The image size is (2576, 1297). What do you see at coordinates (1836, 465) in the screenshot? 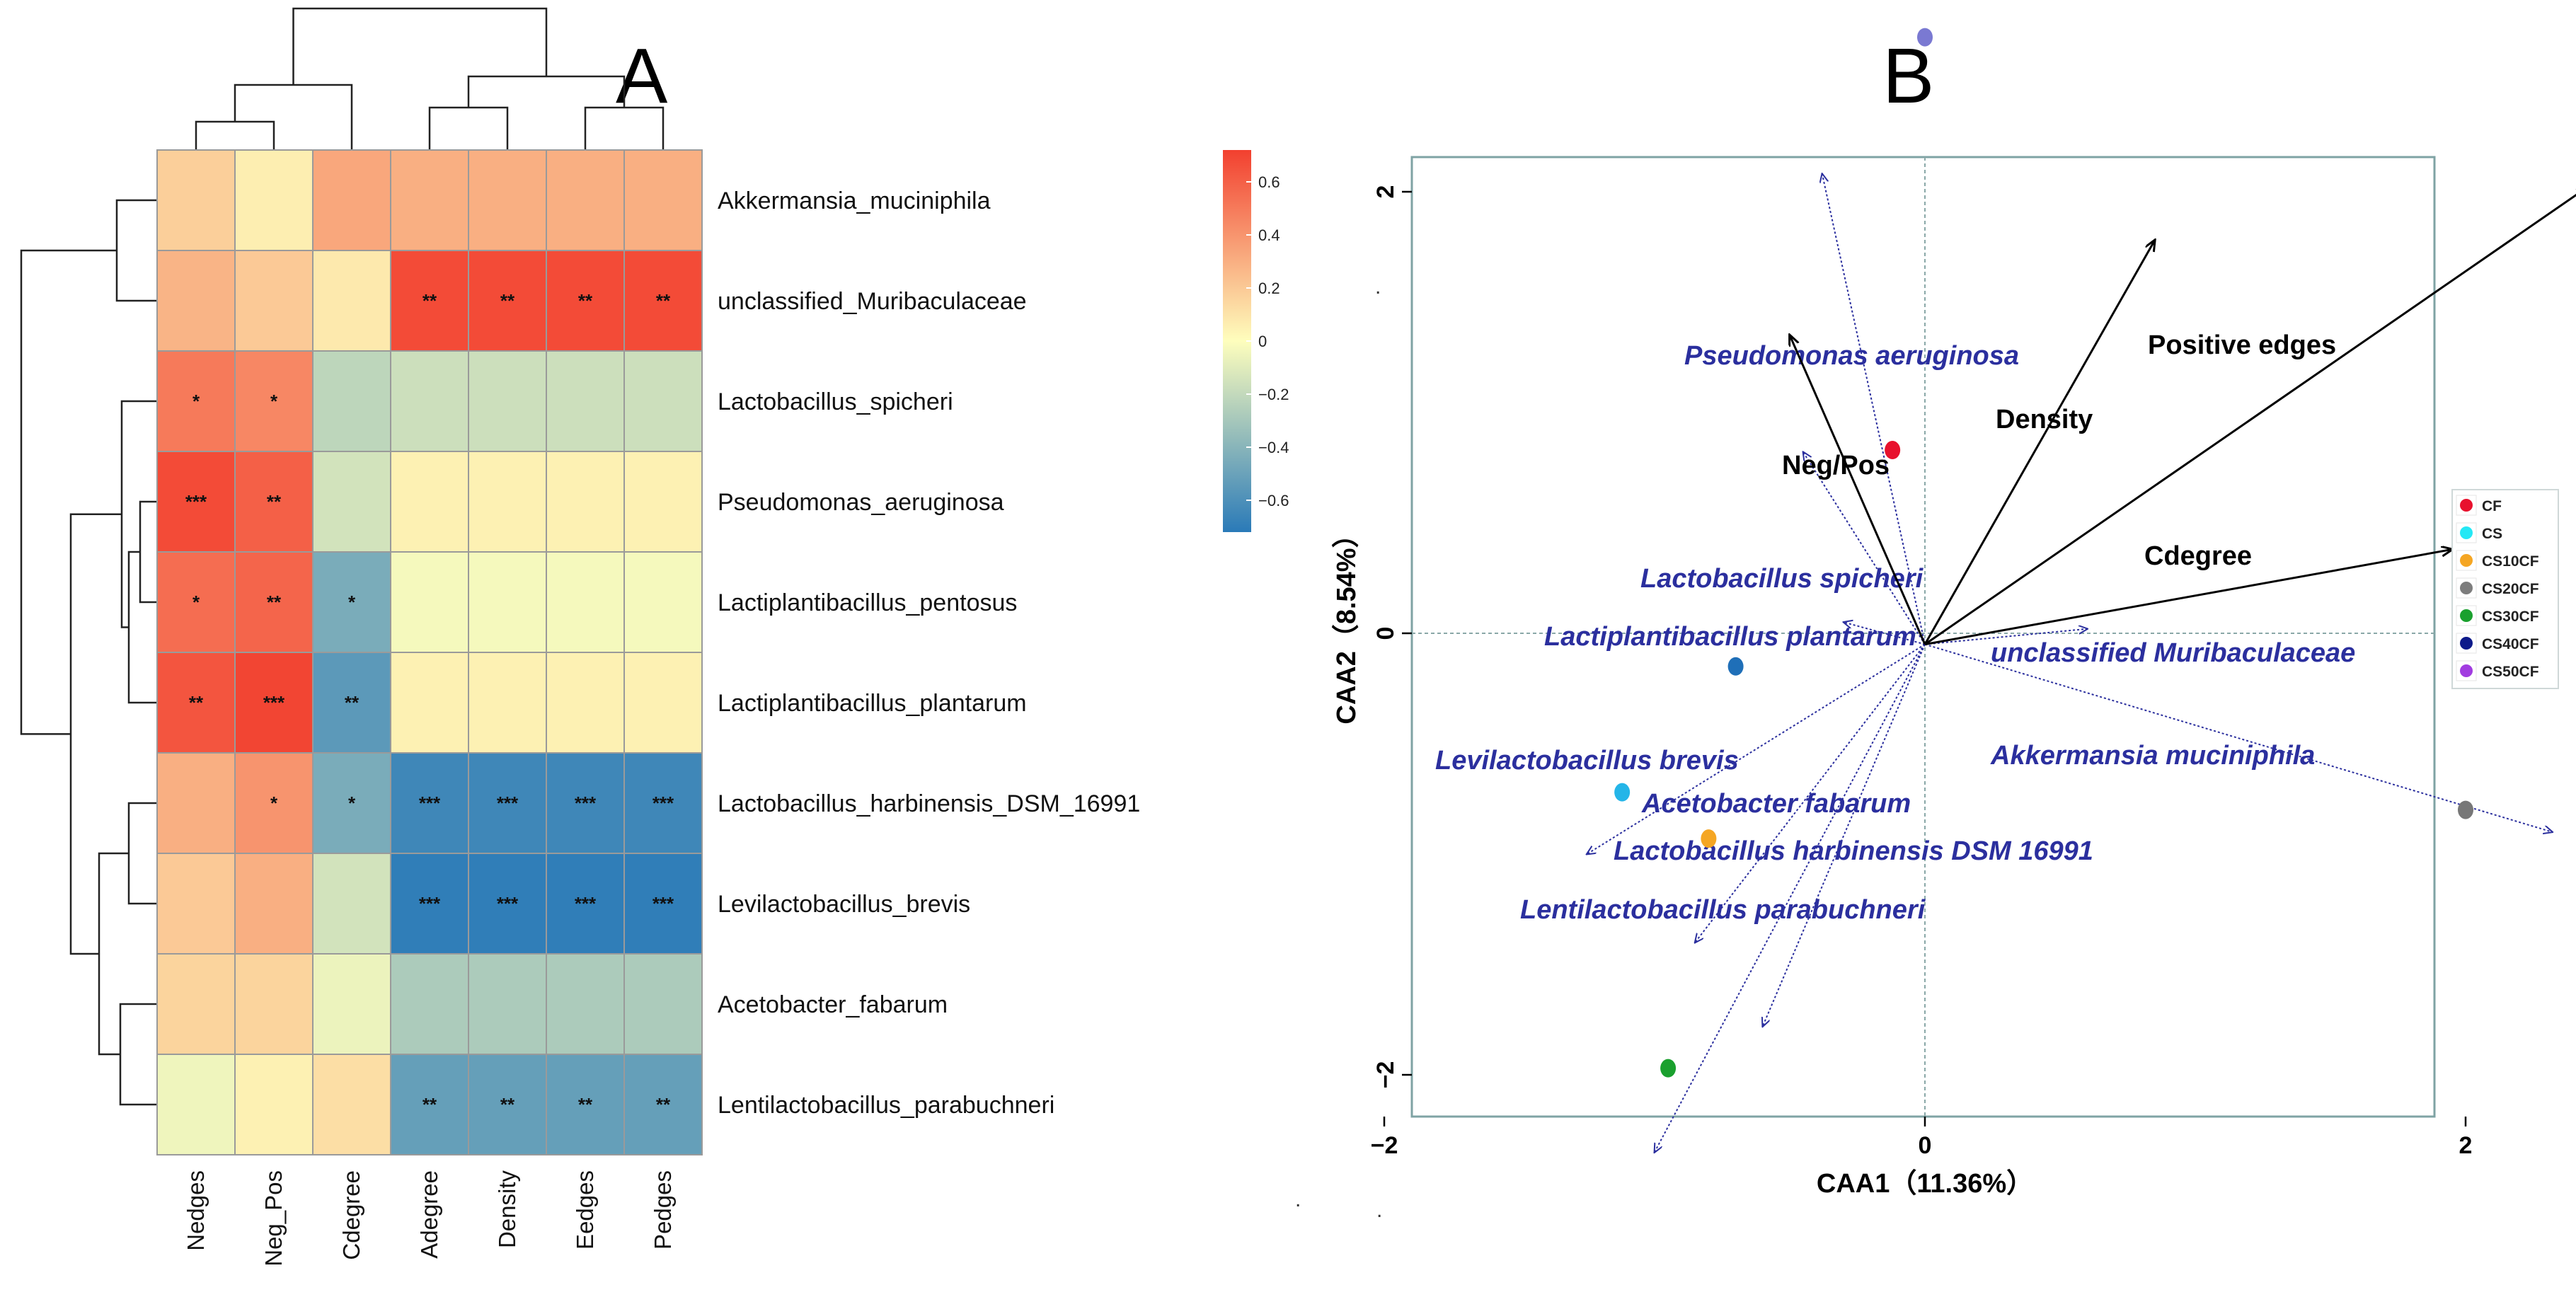
I see `environment-arrow-label: Neg/Pos` at bounding box center [1836, 465].